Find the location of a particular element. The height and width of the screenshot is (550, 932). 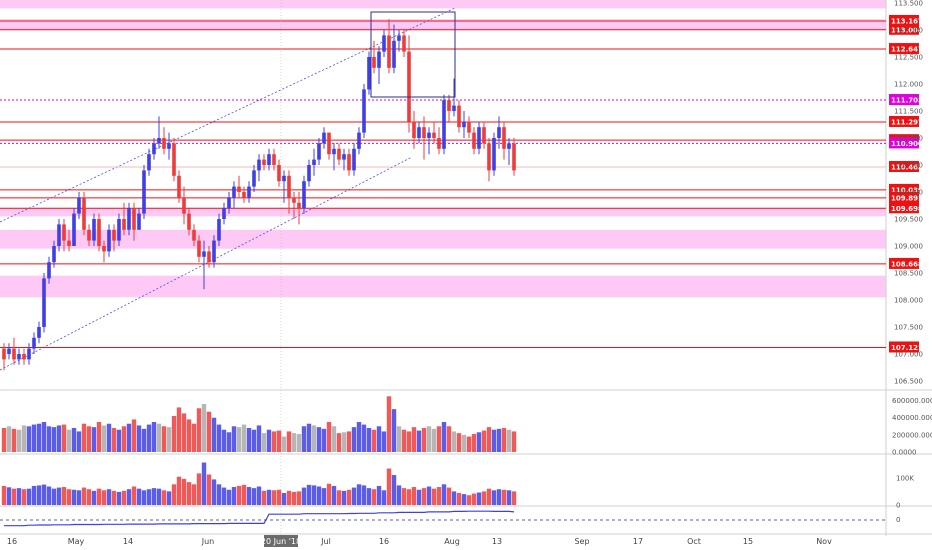

level-tag-113.004 is located at coordinates (904, 29).